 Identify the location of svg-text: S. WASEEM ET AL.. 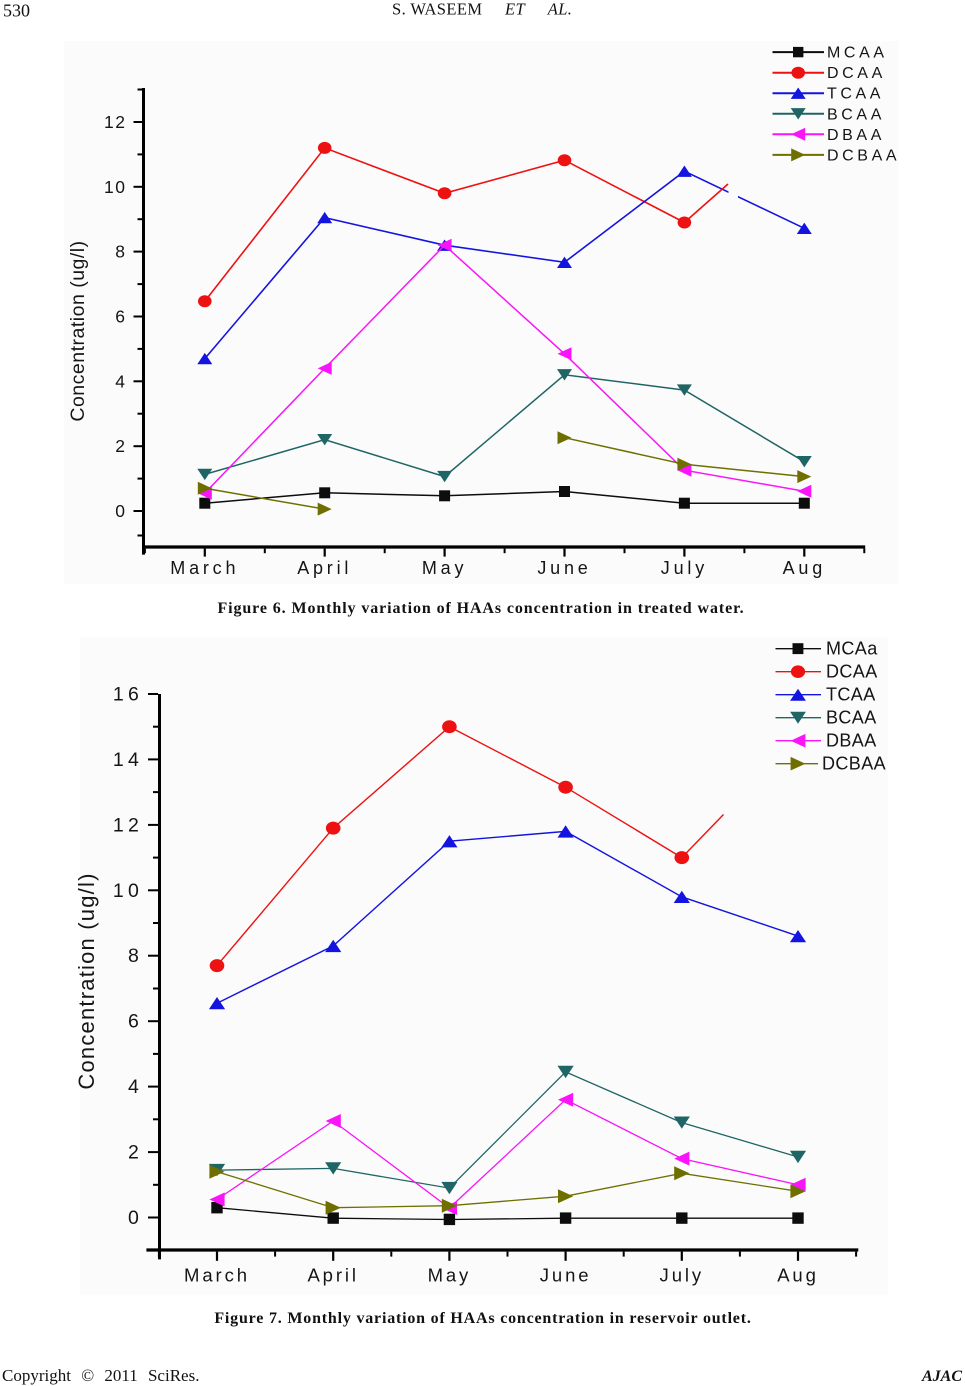
(482, 9).